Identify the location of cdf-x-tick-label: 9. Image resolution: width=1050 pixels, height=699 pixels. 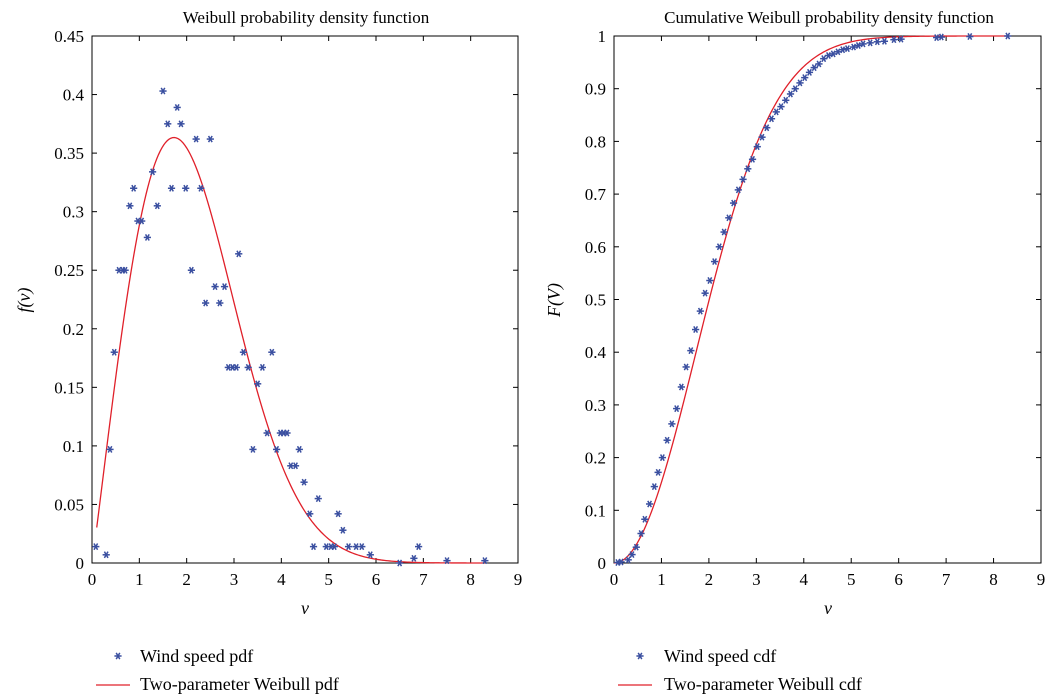
(1041, 579).